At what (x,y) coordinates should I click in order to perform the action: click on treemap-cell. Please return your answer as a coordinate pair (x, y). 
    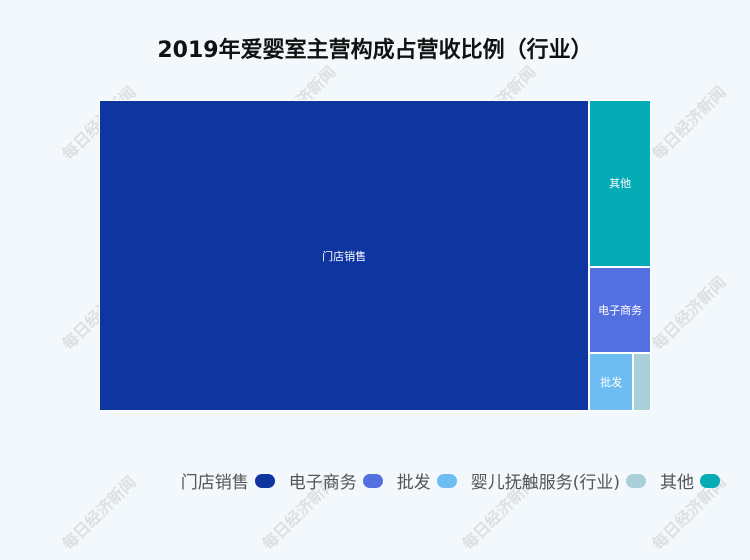
    Looking at the image, I should click on (642, 381).